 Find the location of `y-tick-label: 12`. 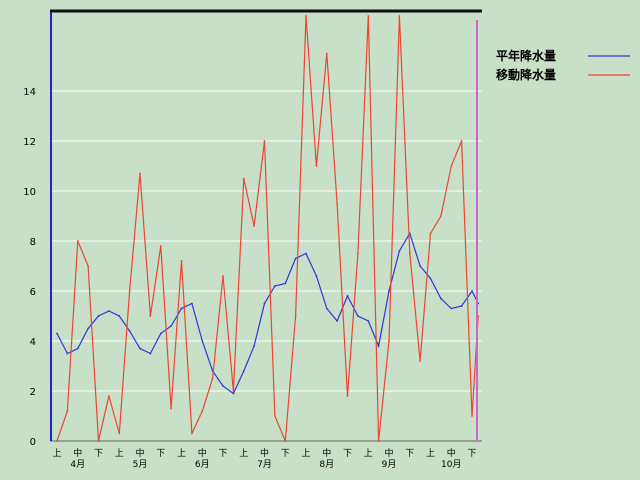

y-tick-label: 12 is located at coordinates (29, 142).